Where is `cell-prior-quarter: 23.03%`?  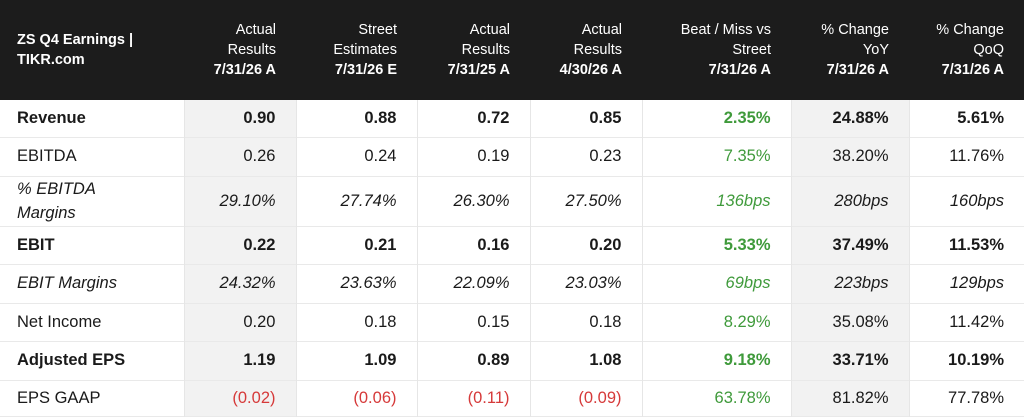 cell-prior-quarter: 23.03% is located at coordinates (585, 283).